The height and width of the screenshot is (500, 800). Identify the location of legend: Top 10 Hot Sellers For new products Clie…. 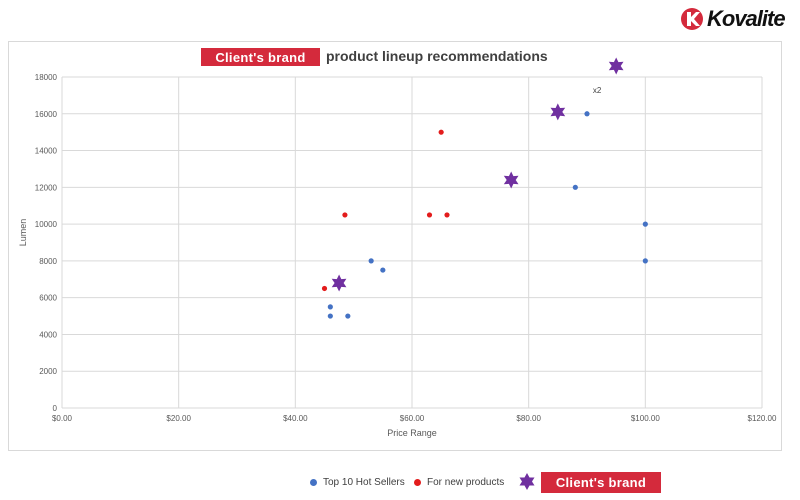
(400, 483).